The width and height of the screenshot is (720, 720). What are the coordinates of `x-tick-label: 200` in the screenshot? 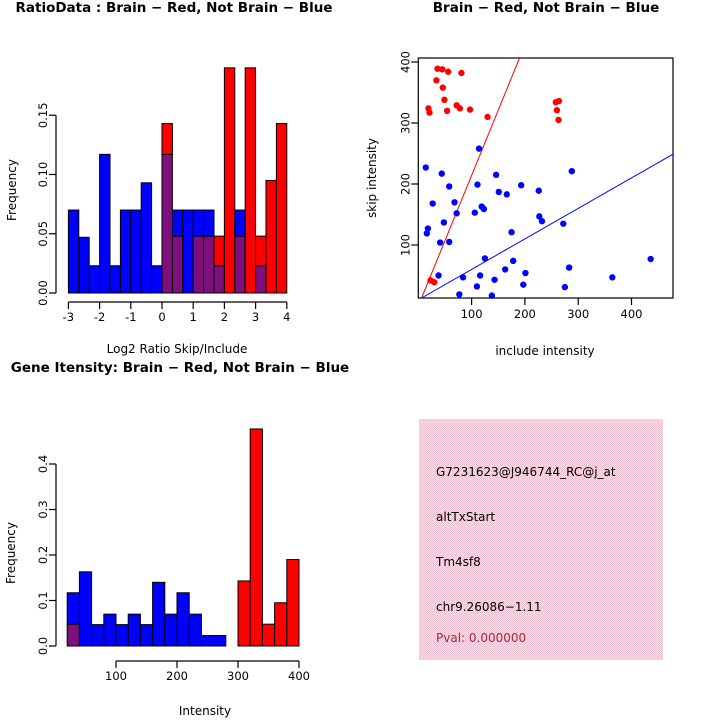 It's located at (177, 676).